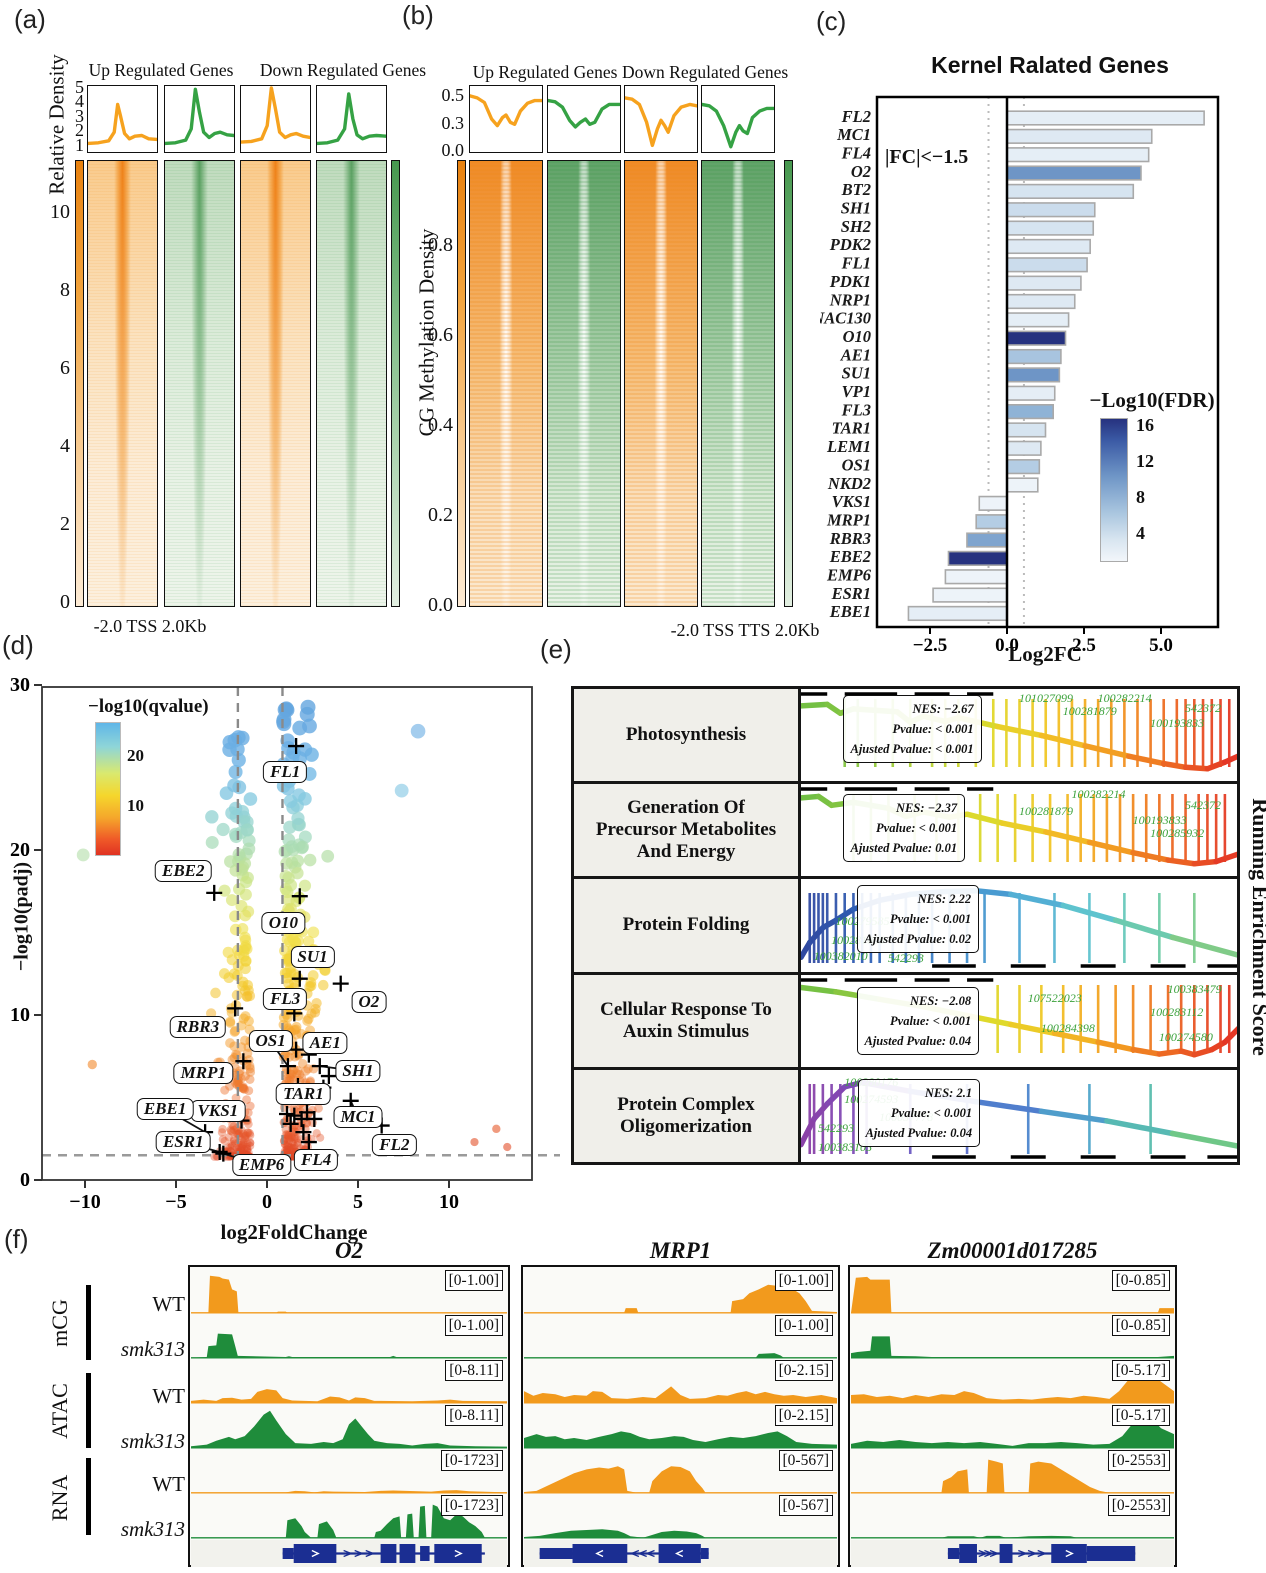 The height and width of the screenshot is (1573, 1266). I want to click on panel-d-legend-colorbar, so click(108, 789).